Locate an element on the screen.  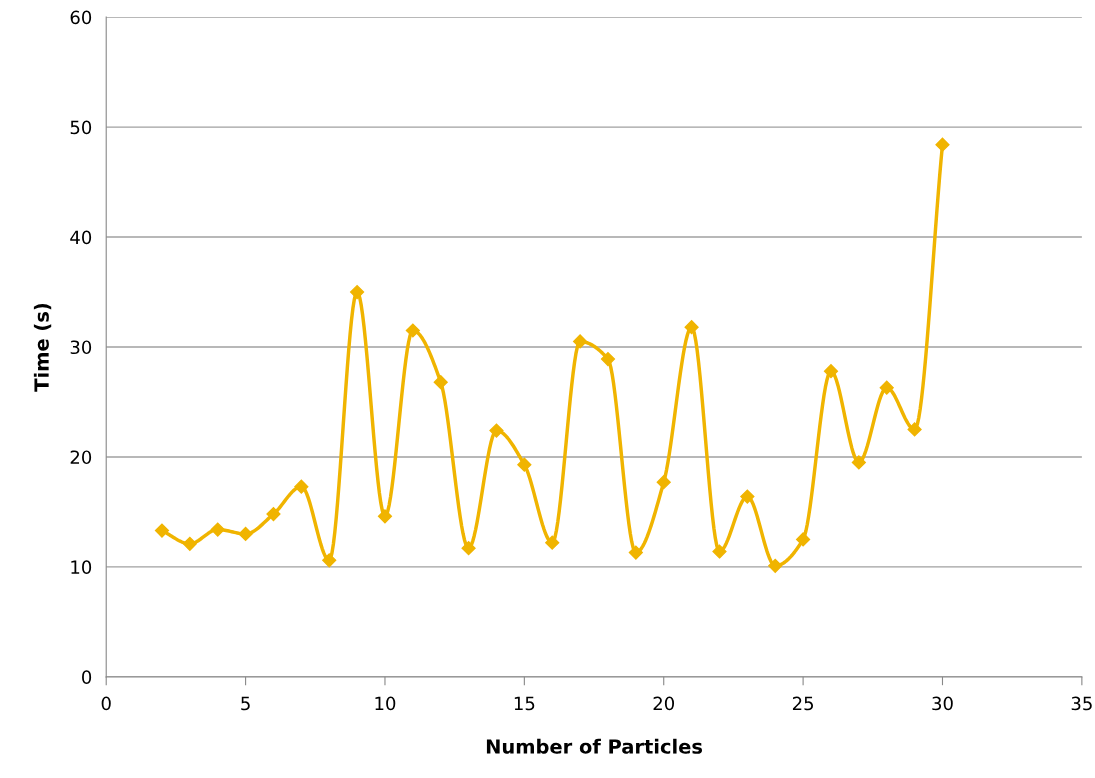
x-tick-label: 10 is located at coordinates (385, 703).